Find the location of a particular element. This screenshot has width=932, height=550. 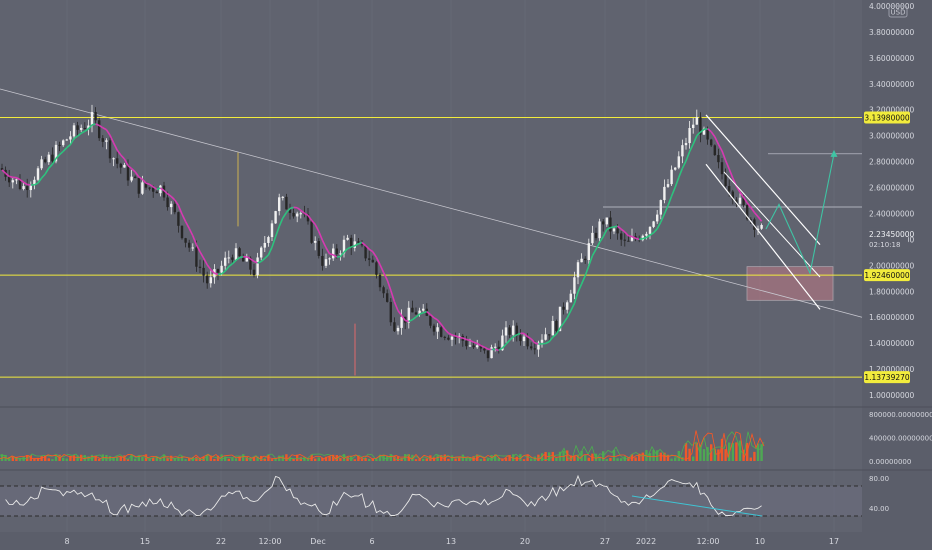

support-zone-box is located at coordinates (790, 283).